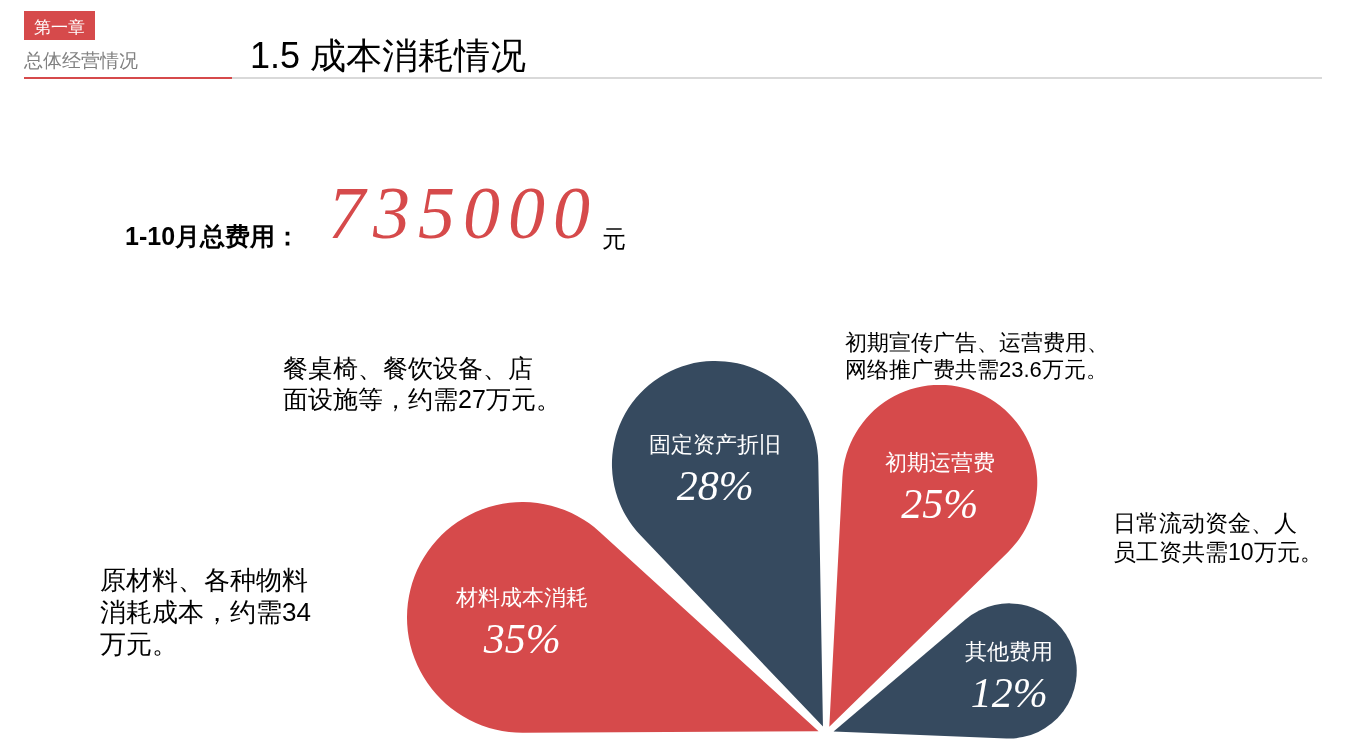  I want to click on annotation: 735000, so click(463, 213).